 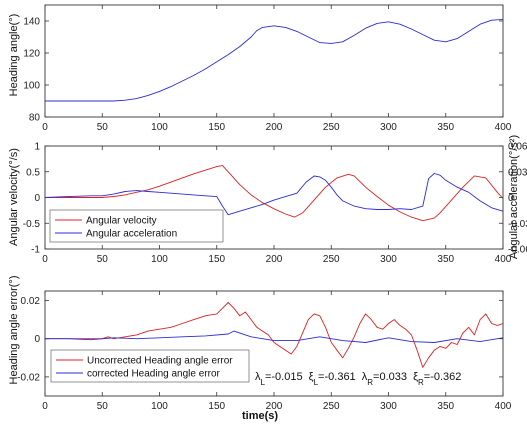 What do you see at coordinates (31, 22) in the screenshot?
I see `panel1-ytick-label: 140` at bounding box center [31, 22].